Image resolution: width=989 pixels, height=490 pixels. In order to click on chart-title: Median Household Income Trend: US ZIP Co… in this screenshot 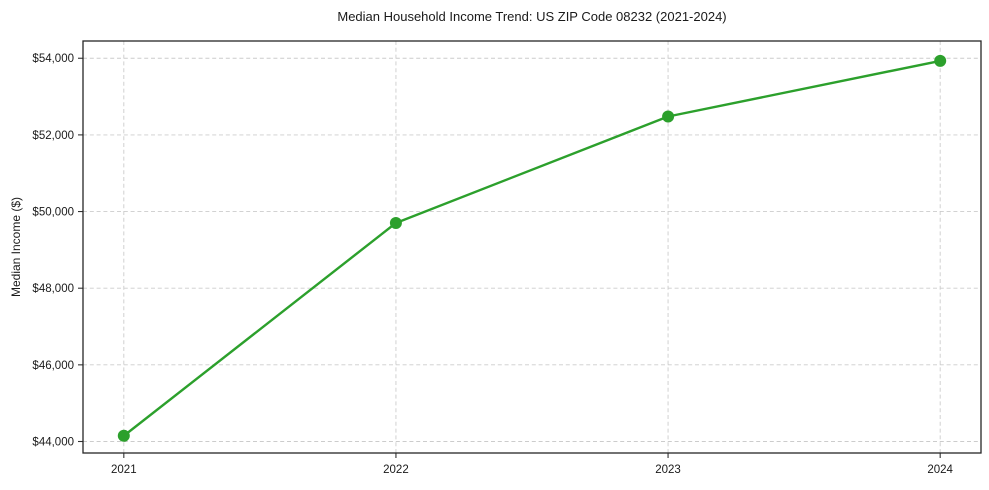, I will do `click(532, 16)`.